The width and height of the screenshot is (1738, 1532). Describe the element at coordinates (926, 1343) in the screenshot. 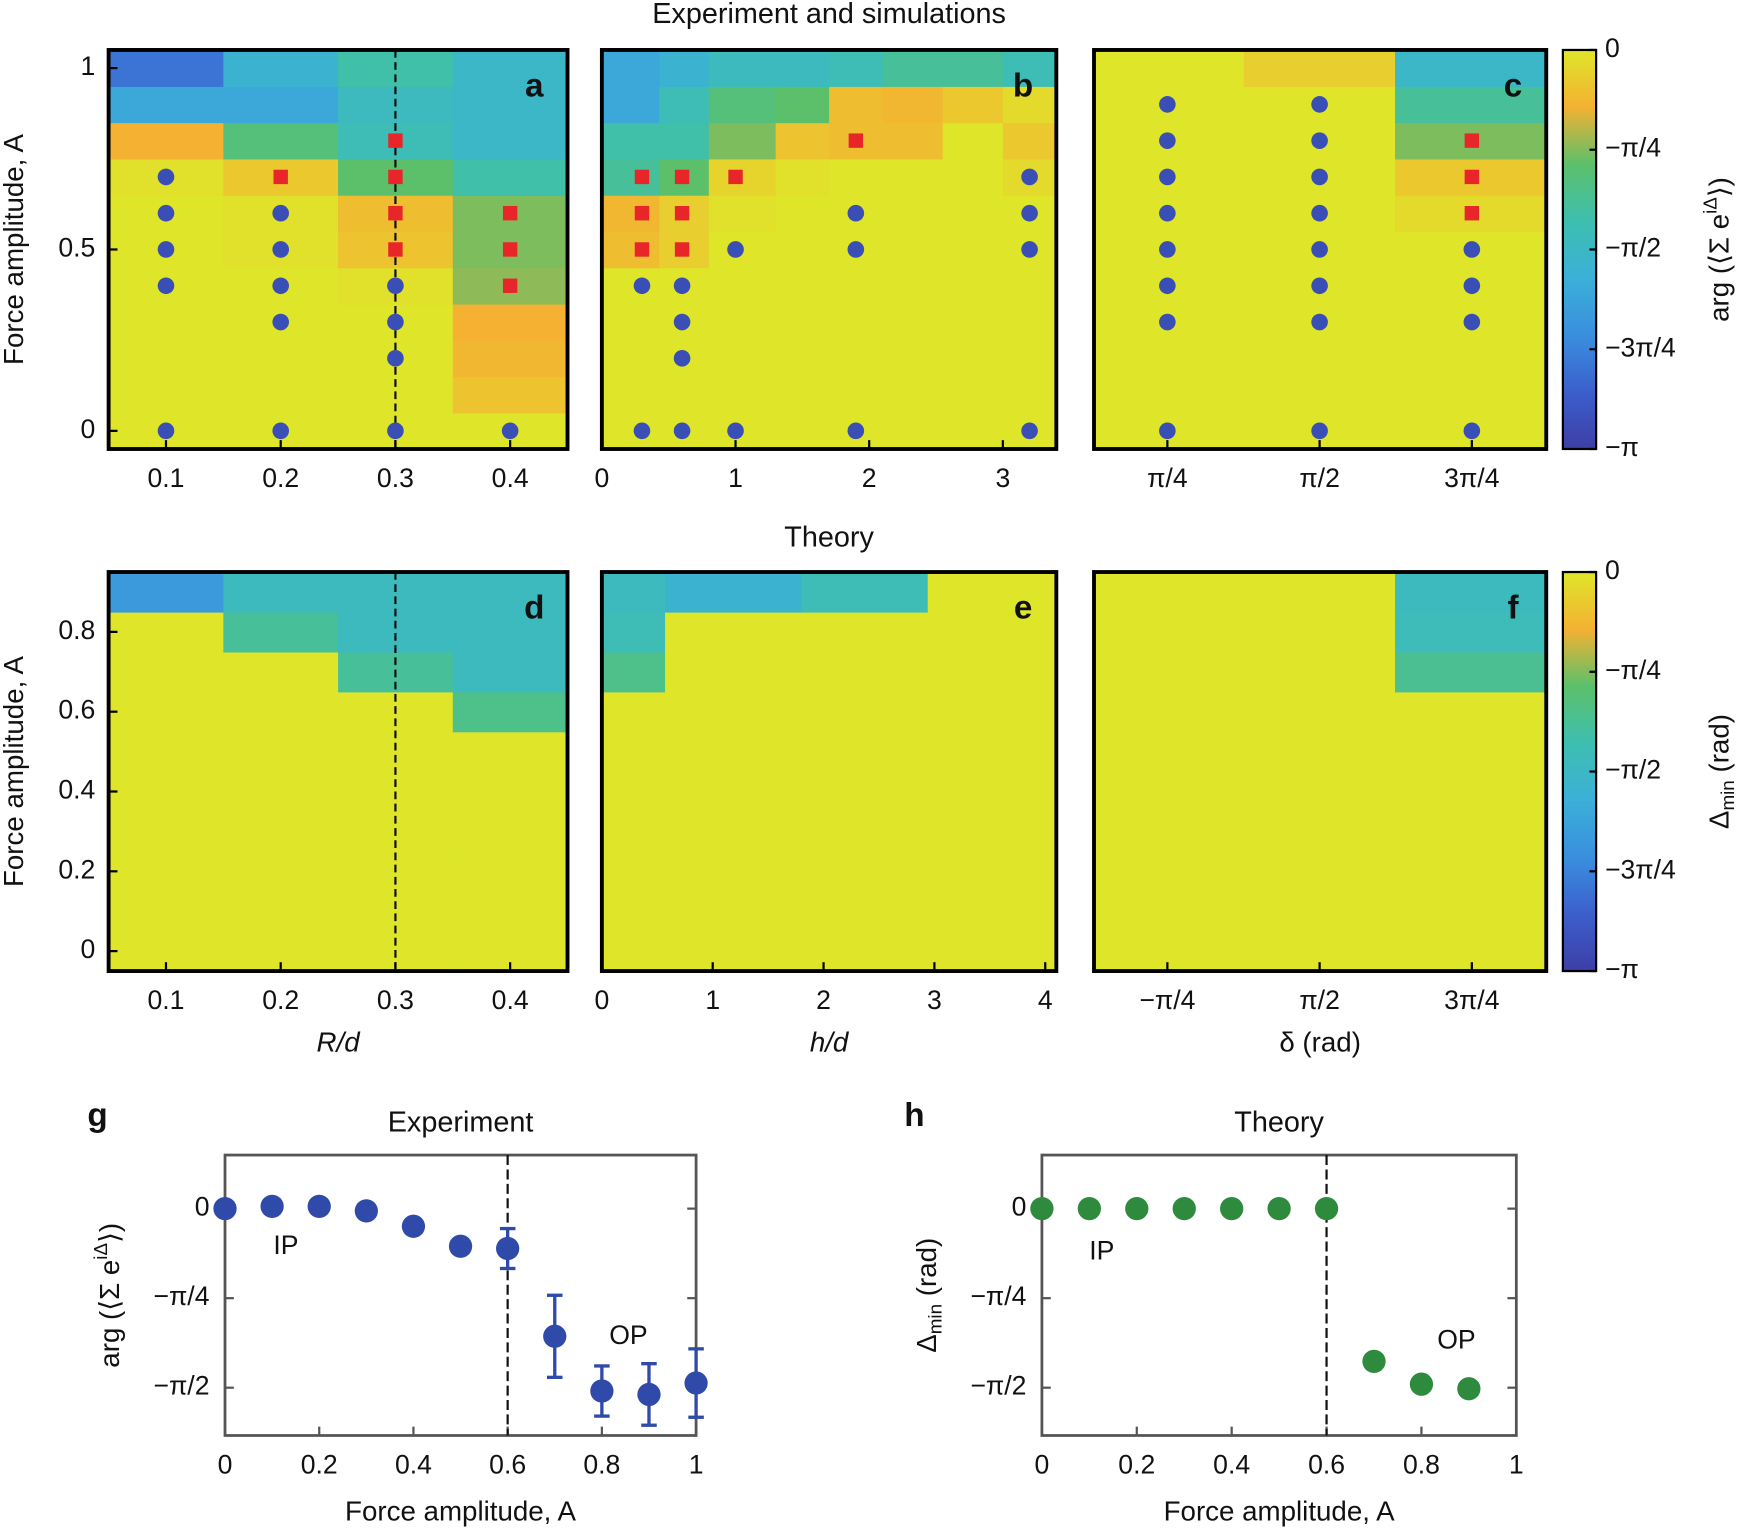

I see `label-part: Δ` at that location.